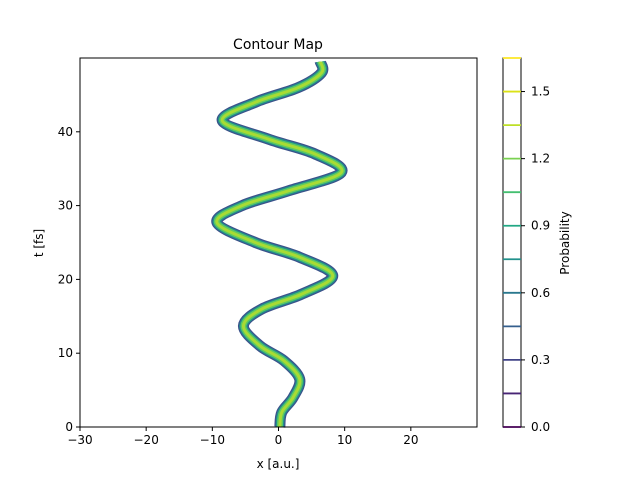  What do you see at coordinates (540, 226) in the screenshot?
I see `colorbar-tick-label: 0.9` at bounding box center [540, 226].